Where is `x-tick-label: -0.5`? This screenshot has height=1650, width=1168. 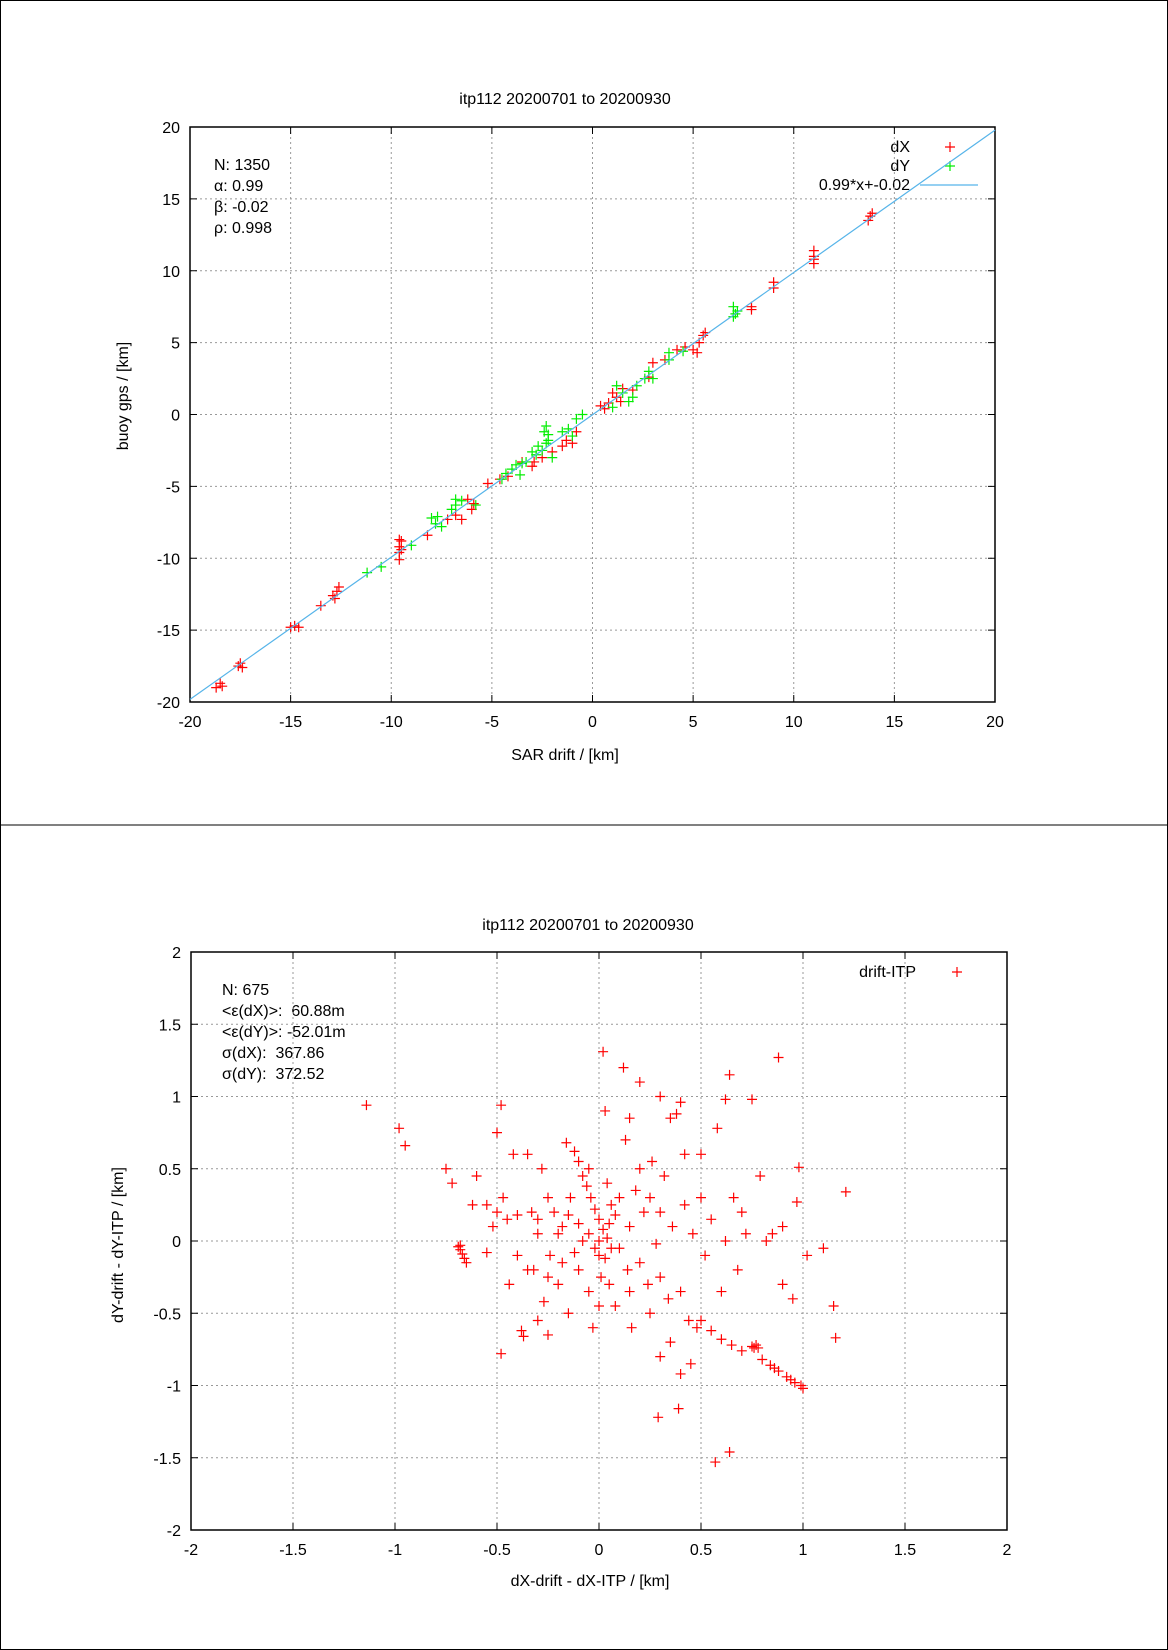 x-tick-label: -0.5 is located at coordinates (497, 1550).